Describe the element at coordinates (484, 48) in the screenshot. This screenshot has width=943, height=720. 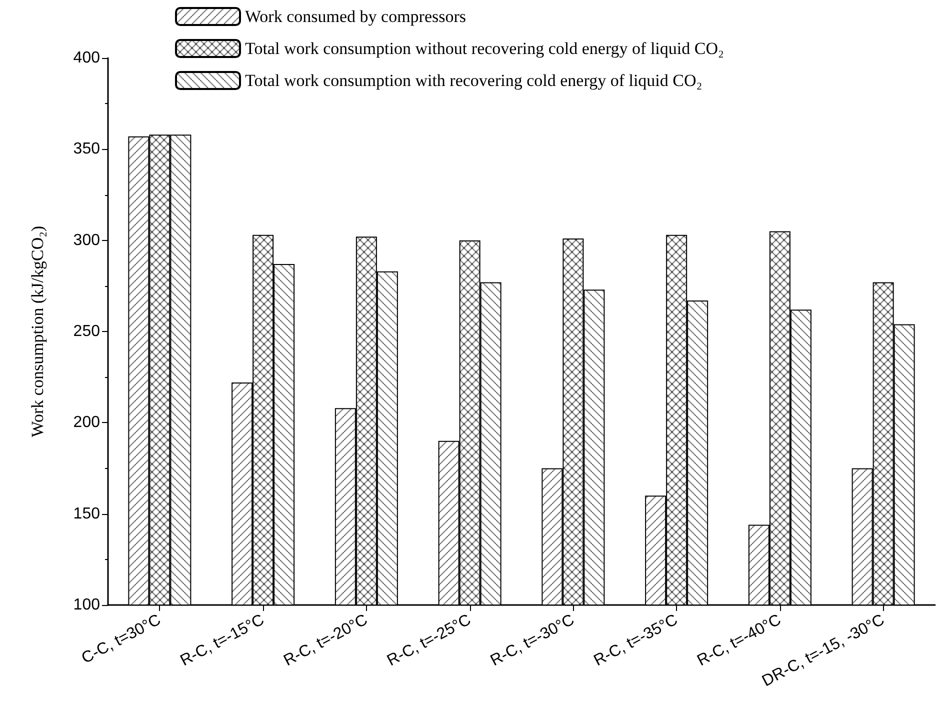
I see `legend-label: Total work consumption without recovering cold energy of liquid CO₂` at that location.